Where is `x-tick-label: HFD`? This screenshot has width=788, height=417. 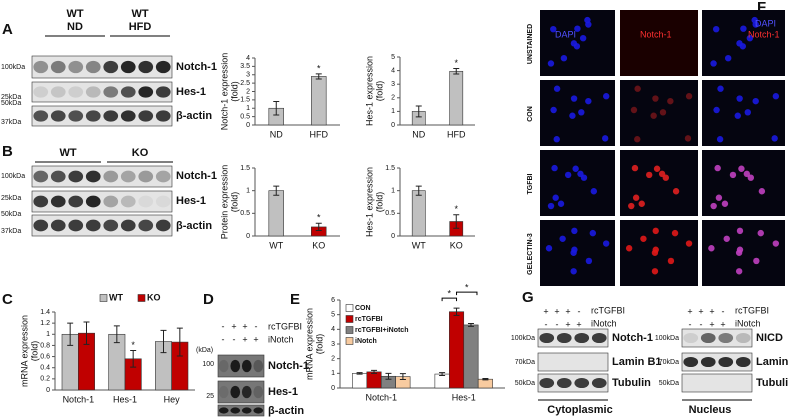
x-tick-label: HFD is located at coordinates (456, 134).